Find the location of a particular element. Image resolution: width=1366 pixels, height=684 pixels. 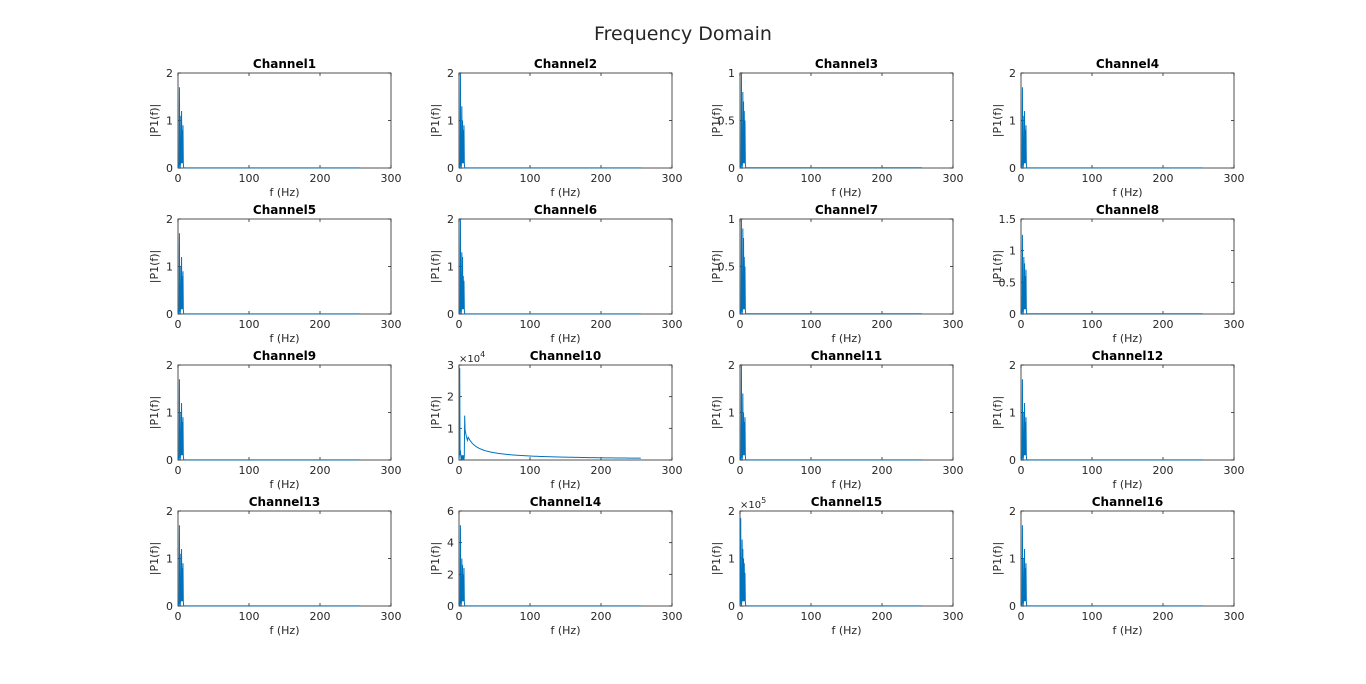

subplot-15: Channel15 0 100 200 300 0 1 2 ×105 f (Hz) |P1(f)| is located at coordinates (837, 566).